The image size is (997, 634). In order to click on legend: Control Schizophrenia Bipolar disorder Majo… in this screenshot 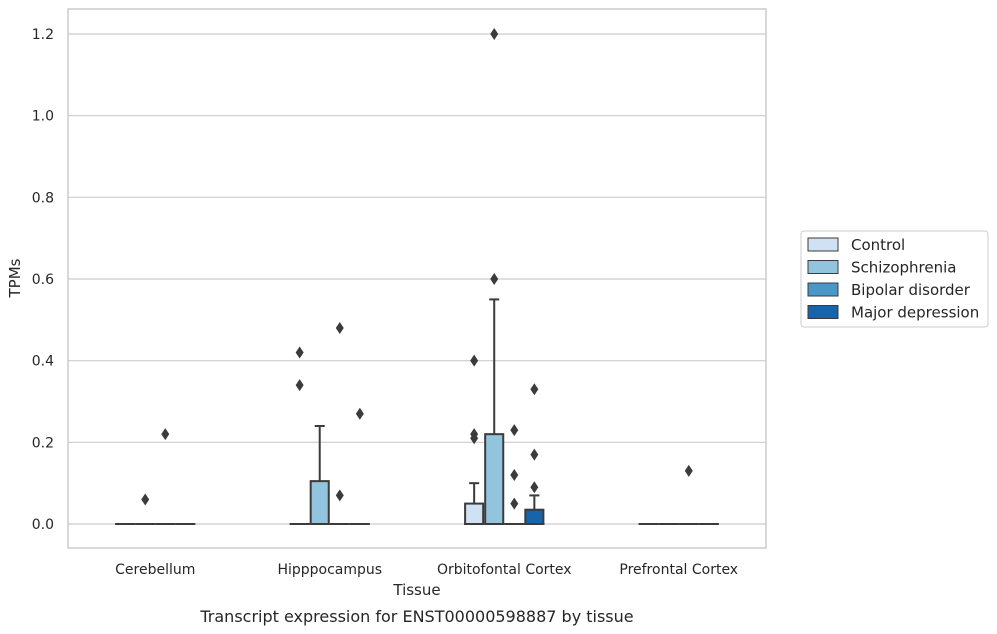, I will do `click(894, 279)`.